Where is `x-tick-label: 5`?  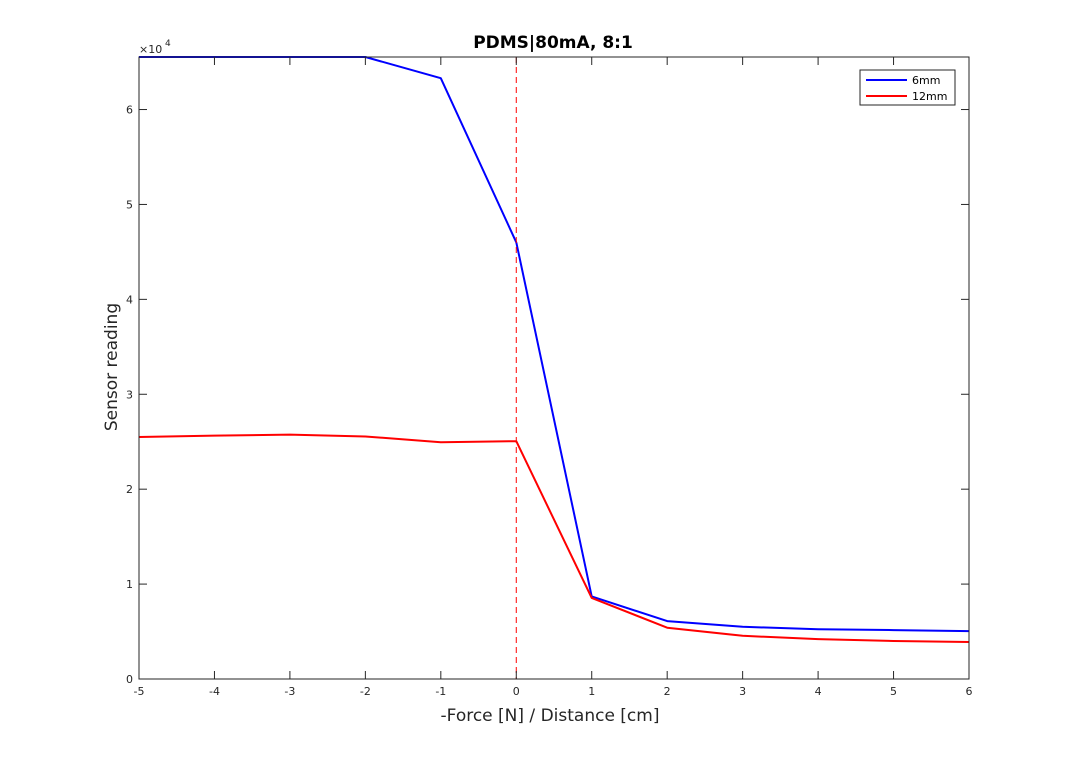
x-tick-label: 5 is located at coordinates (893, 691).